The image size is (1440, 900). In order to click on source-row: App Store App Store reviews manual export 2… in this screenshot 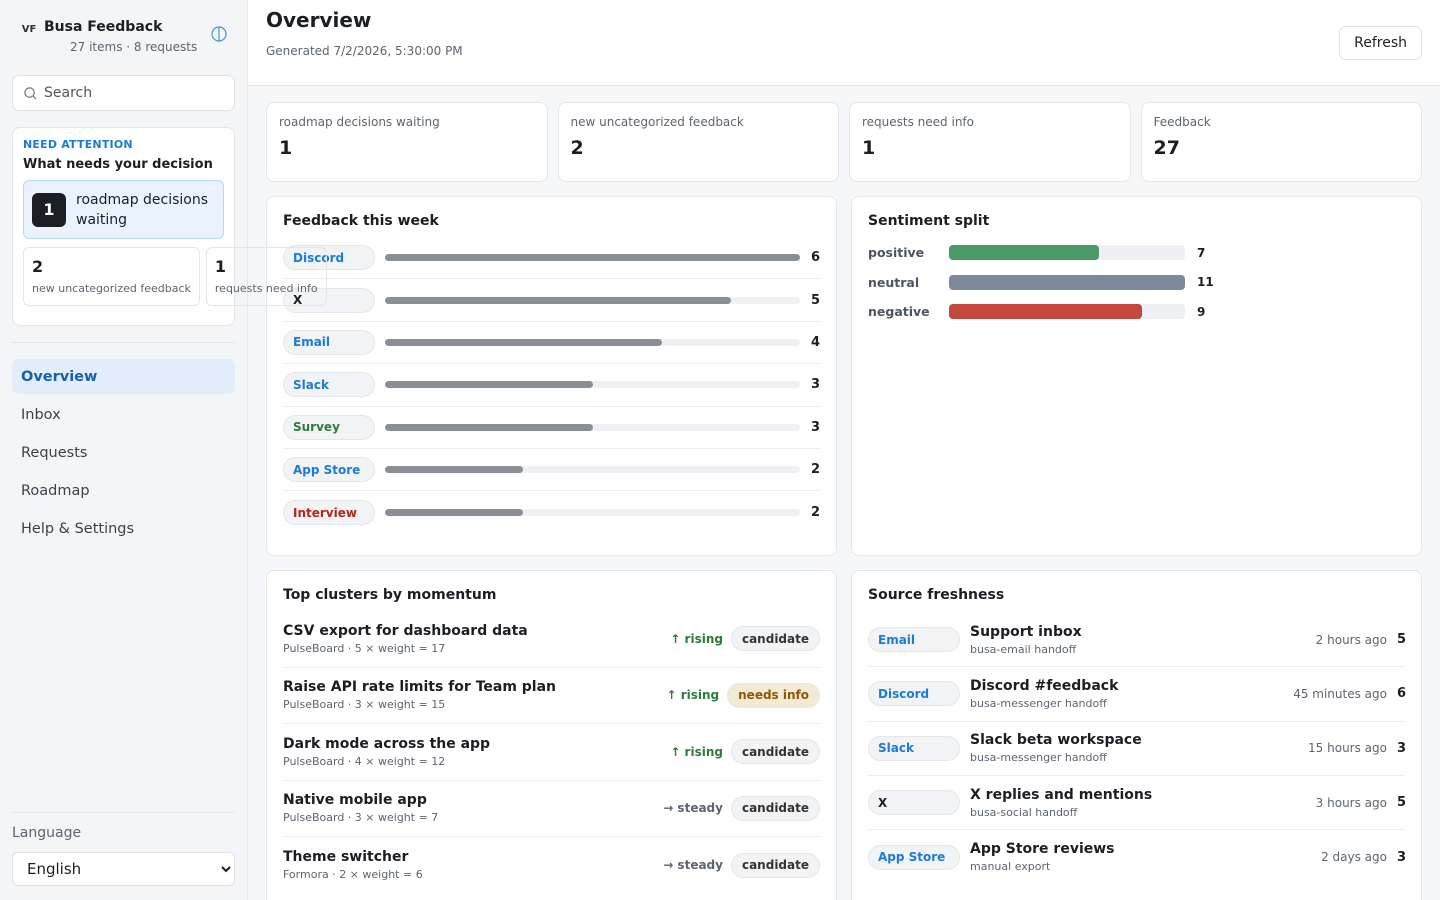, I will do `click(1137, 857)`.